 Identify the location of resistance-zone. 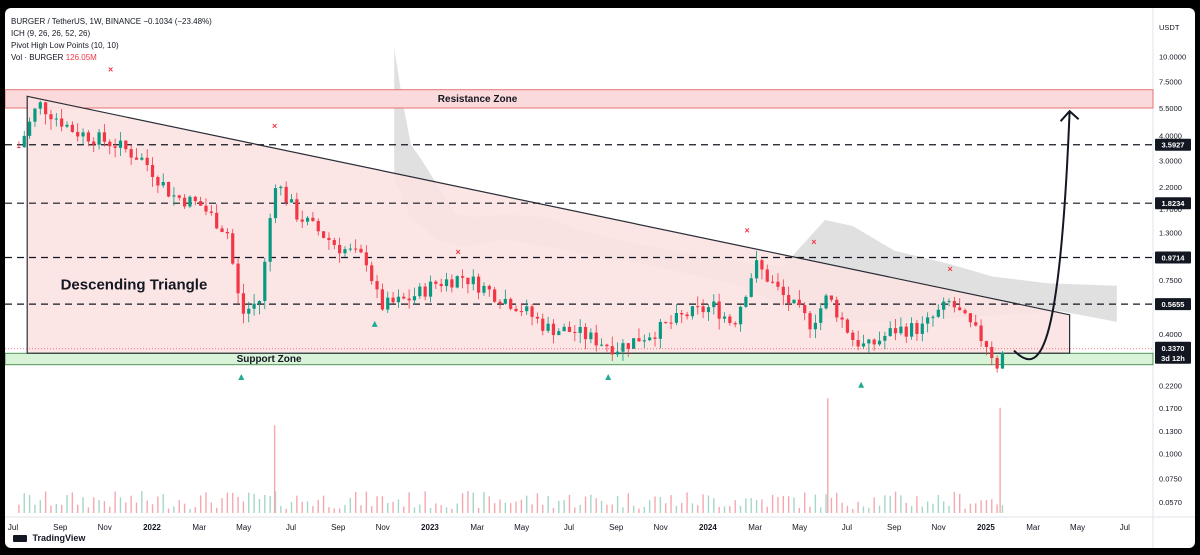
(579, 99).